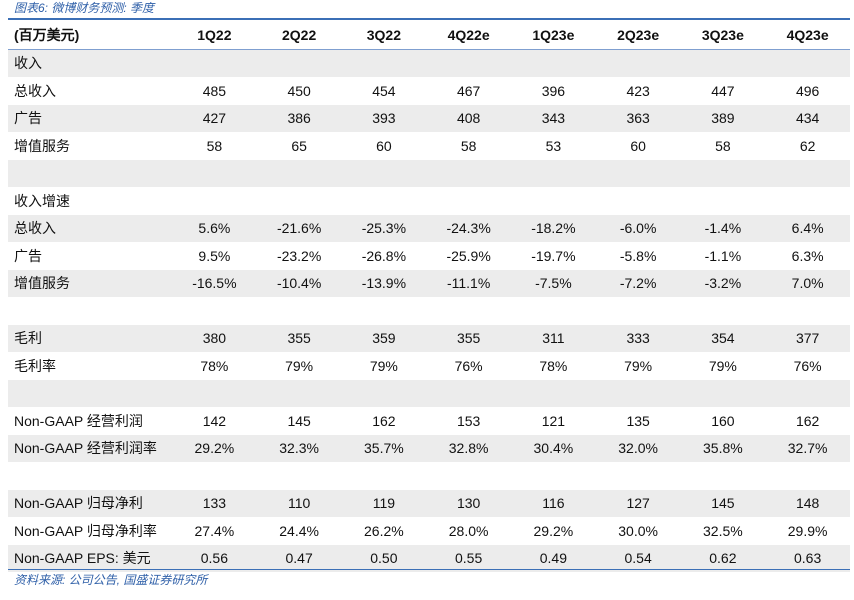 The width and height of the screenshot is (854, 600). I want to click on table-cell: 133, so click(214, 503).